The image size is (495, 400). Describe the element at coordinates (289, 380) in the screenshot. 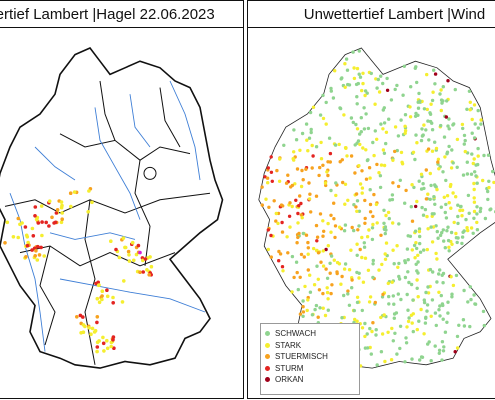

I see `legend-label-orkan: ORKAN` at that location.